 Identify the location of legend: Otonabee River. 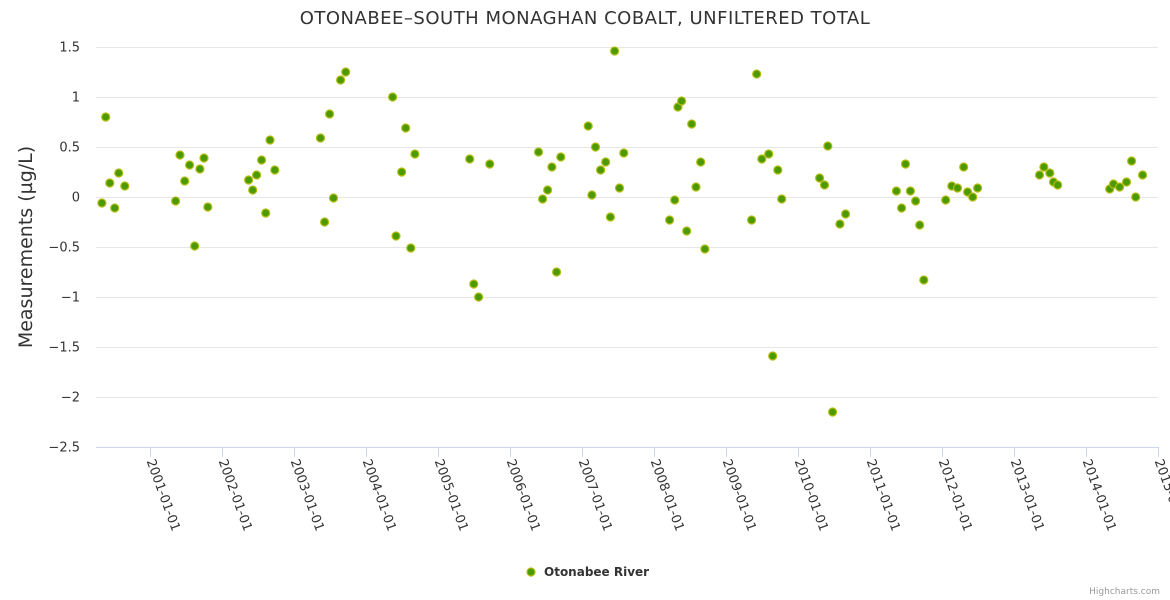
(587, 572).